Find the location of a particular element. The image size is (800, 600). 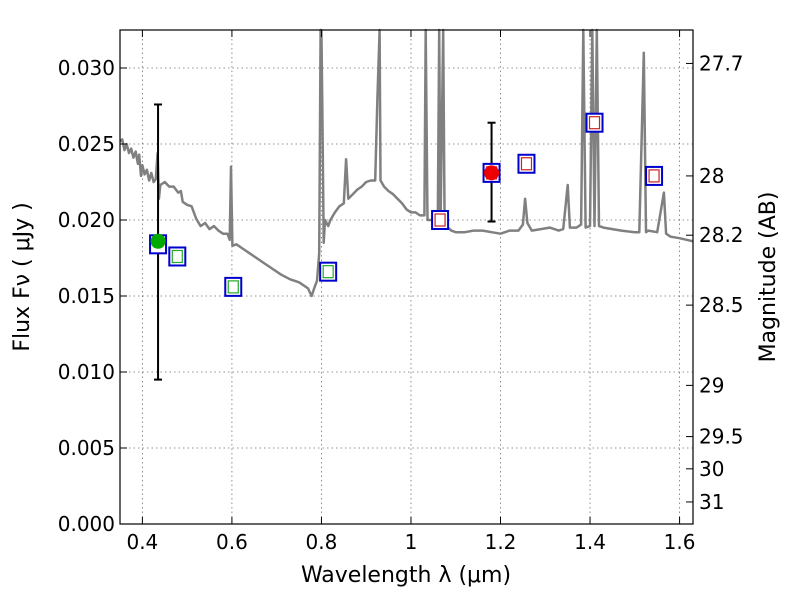

y-tick-label: 0.030 is located at coordinates (86, 68).